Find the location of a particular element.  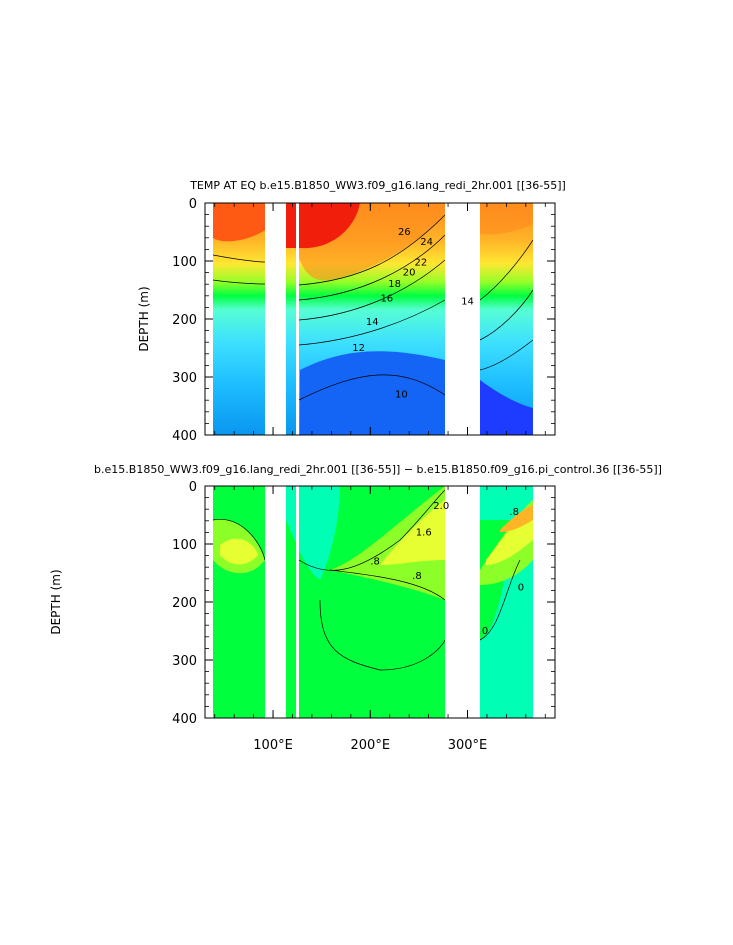

panel2-contour-labels: 2.0 1.6 .8 .8 .8 0 0 is located at coordinates (447, 569).